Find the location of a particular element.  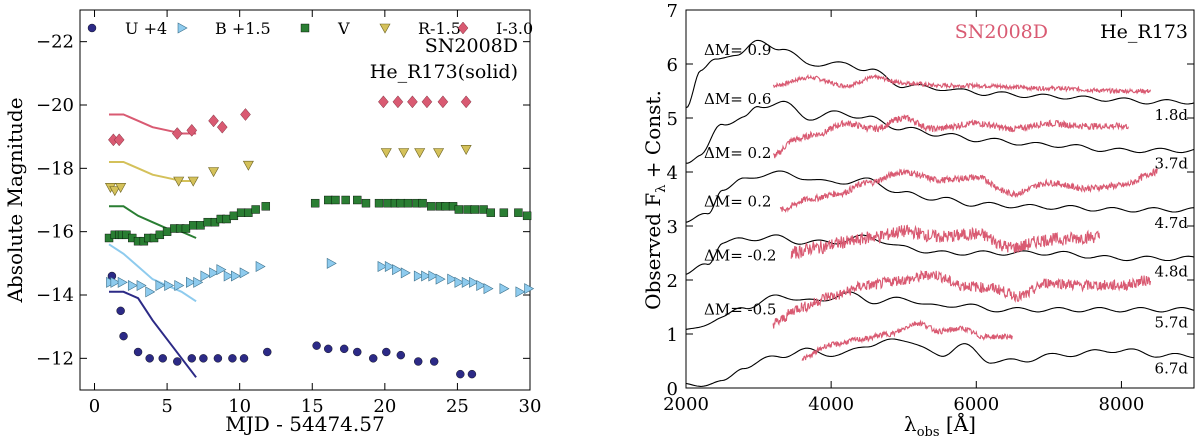

right-y-tick-label: 0 is located at coordinates (672, 389).